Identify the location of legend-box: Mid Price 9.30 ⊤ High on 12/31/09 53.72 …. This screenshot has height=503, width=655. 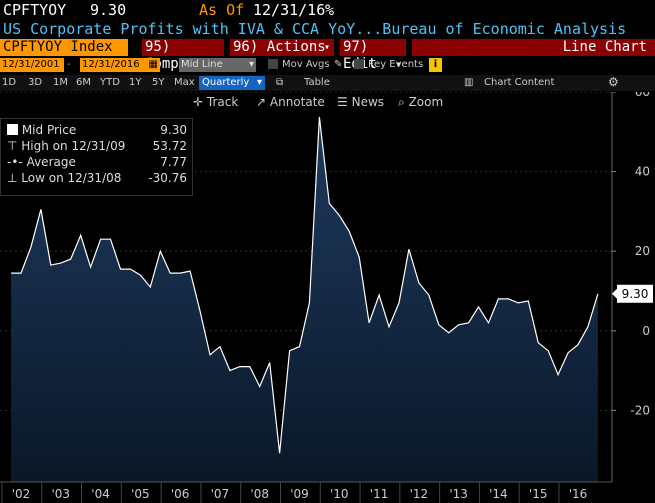
(96, 157).